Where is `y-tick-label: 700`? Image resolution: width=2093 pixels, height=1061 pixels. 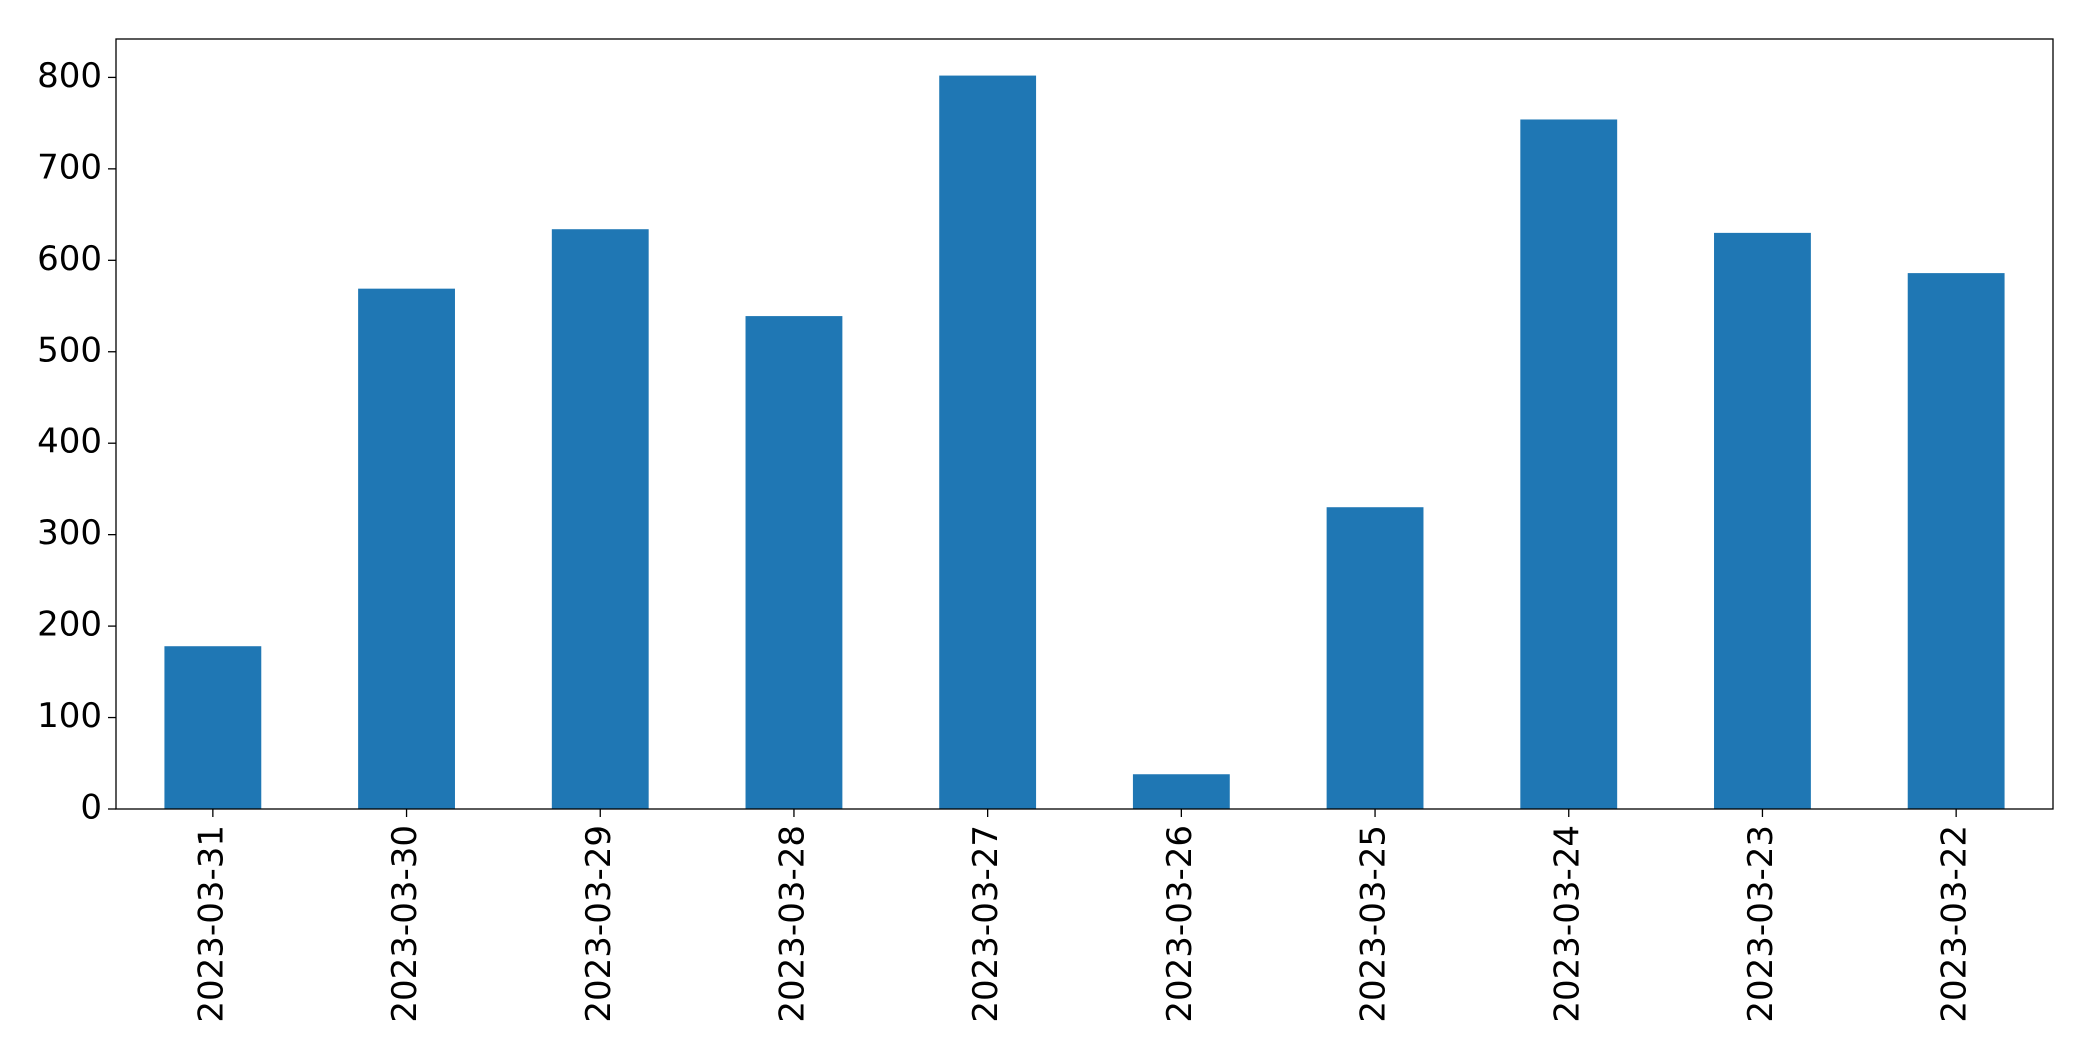
y-tick-label: 700 is located at coordinates (69, 167).